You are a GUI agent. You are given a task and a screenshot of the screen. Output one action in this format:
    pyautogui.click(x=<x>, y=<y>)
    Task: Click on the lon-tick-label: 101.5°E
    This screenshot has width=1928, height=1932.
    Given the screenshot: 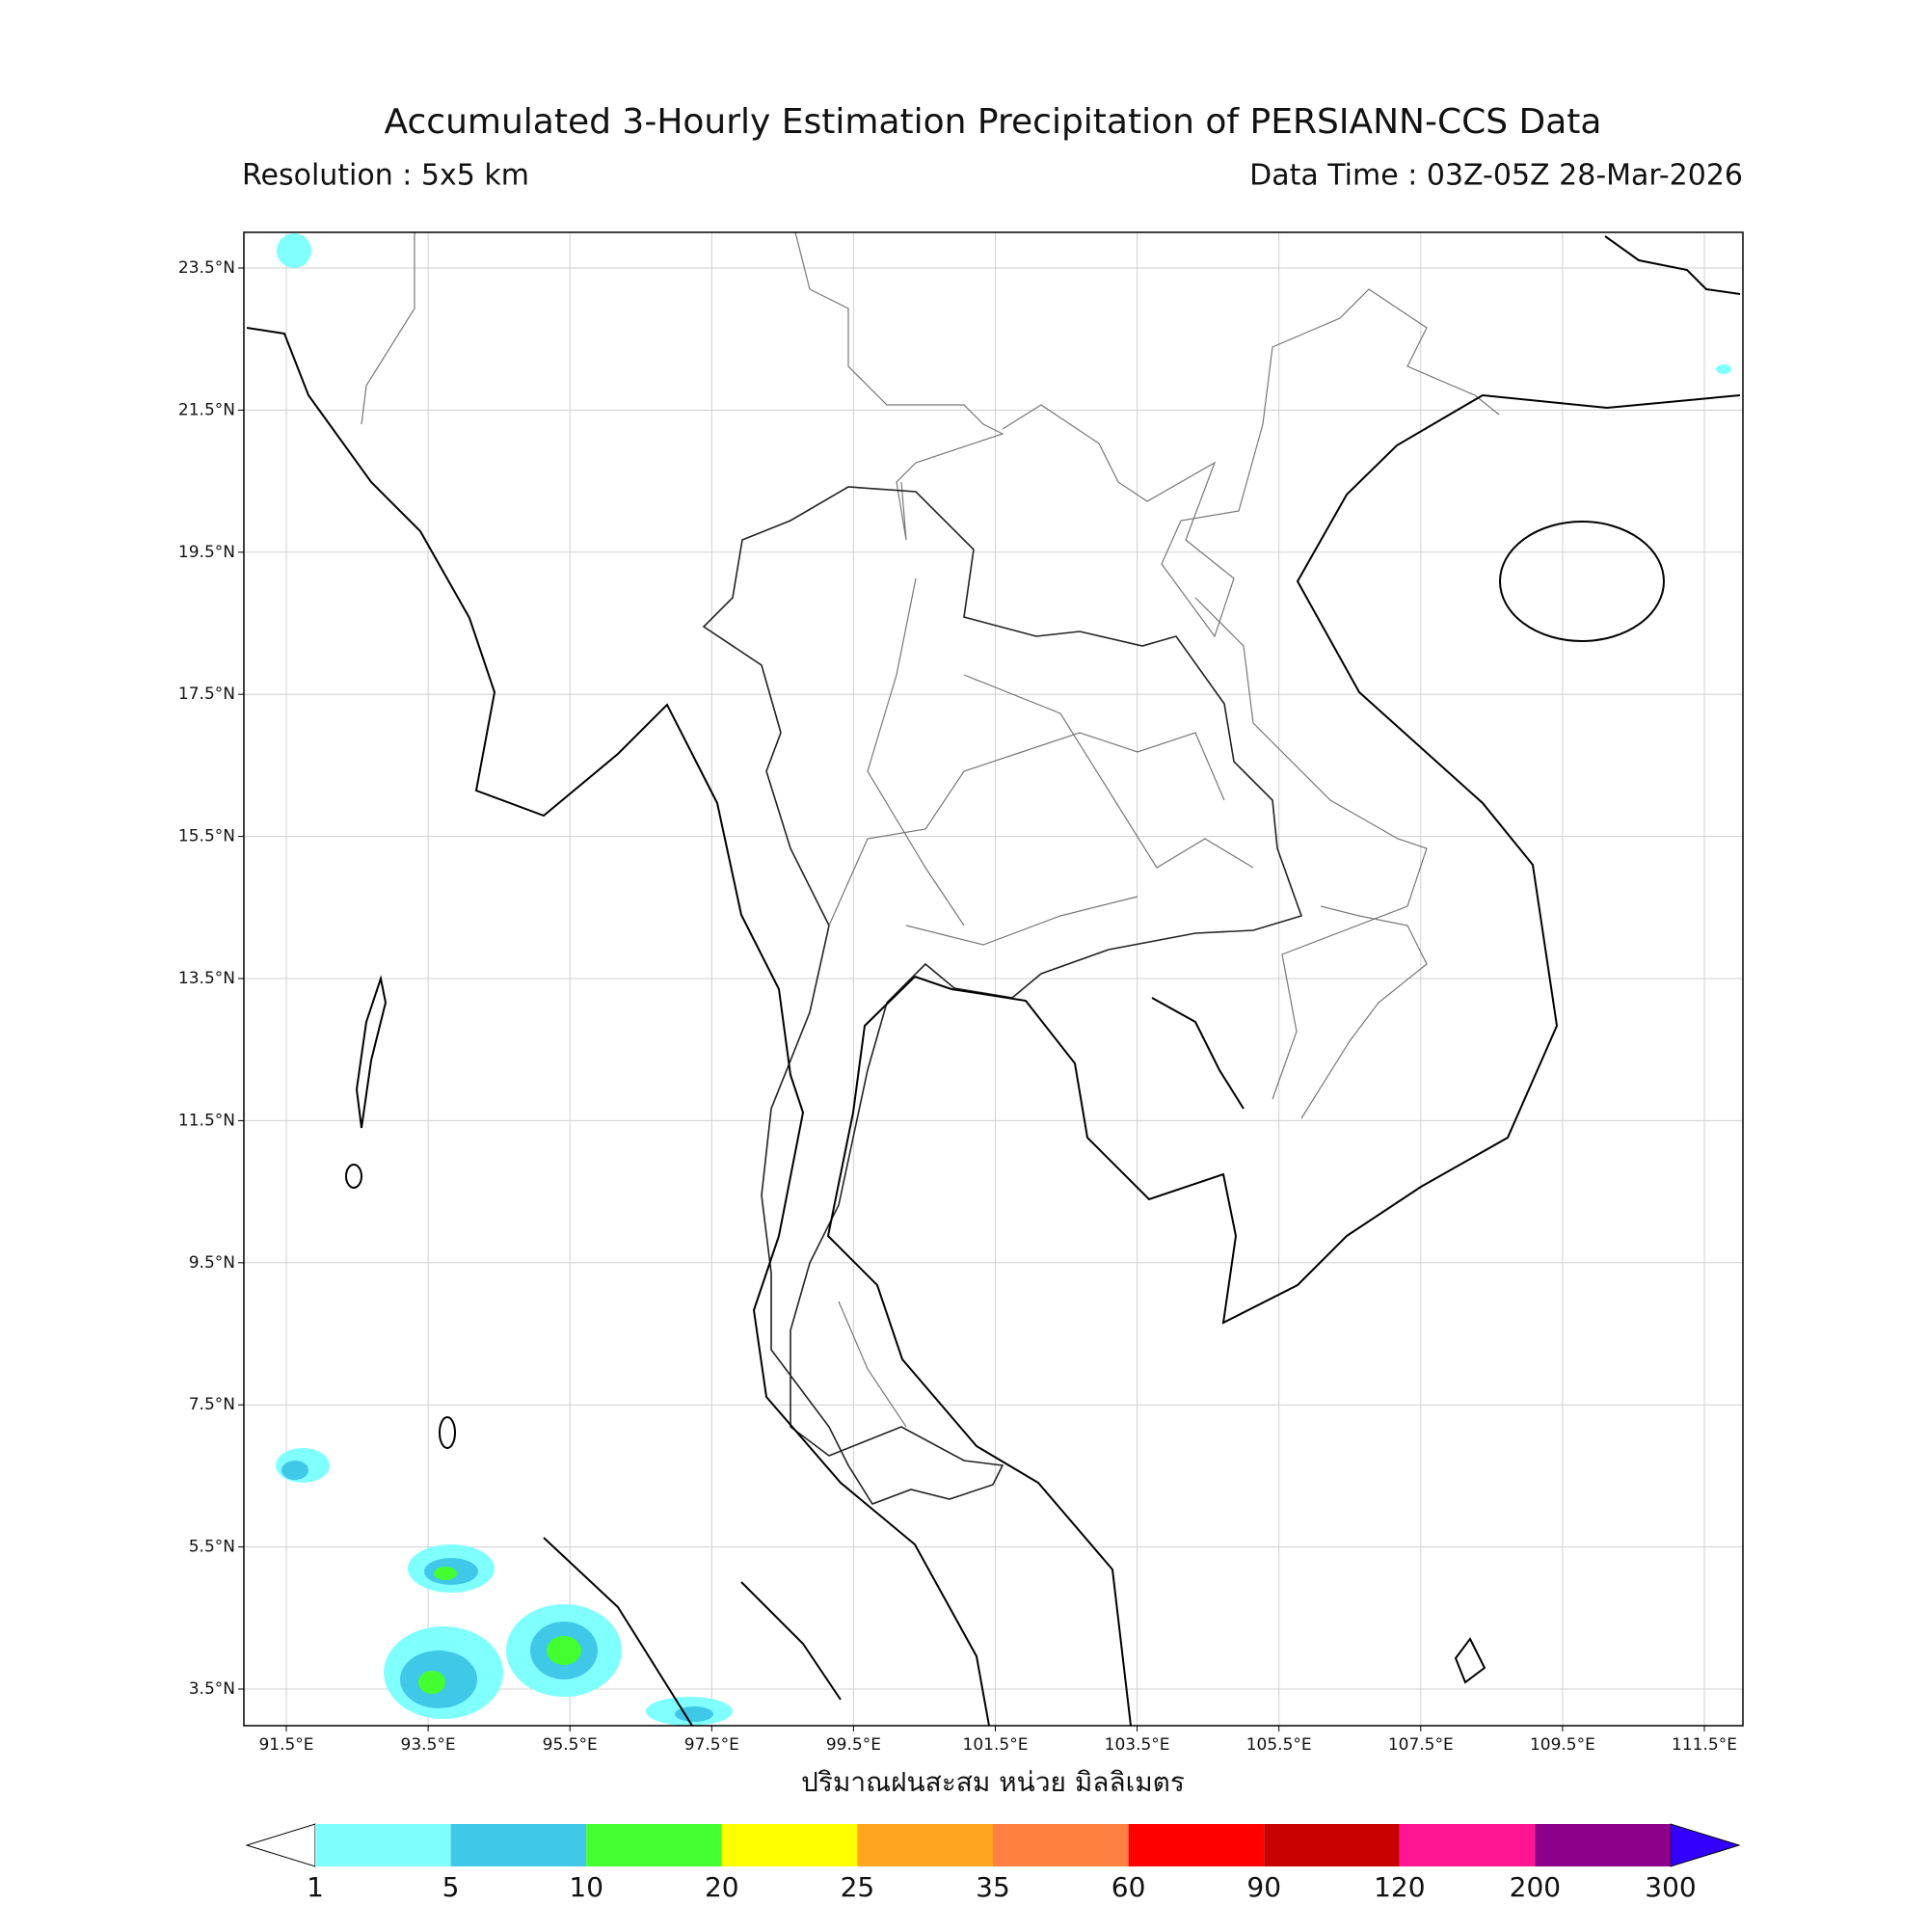 What is the action you would take?
    pyautogui.click(x=996, y=1745)
    